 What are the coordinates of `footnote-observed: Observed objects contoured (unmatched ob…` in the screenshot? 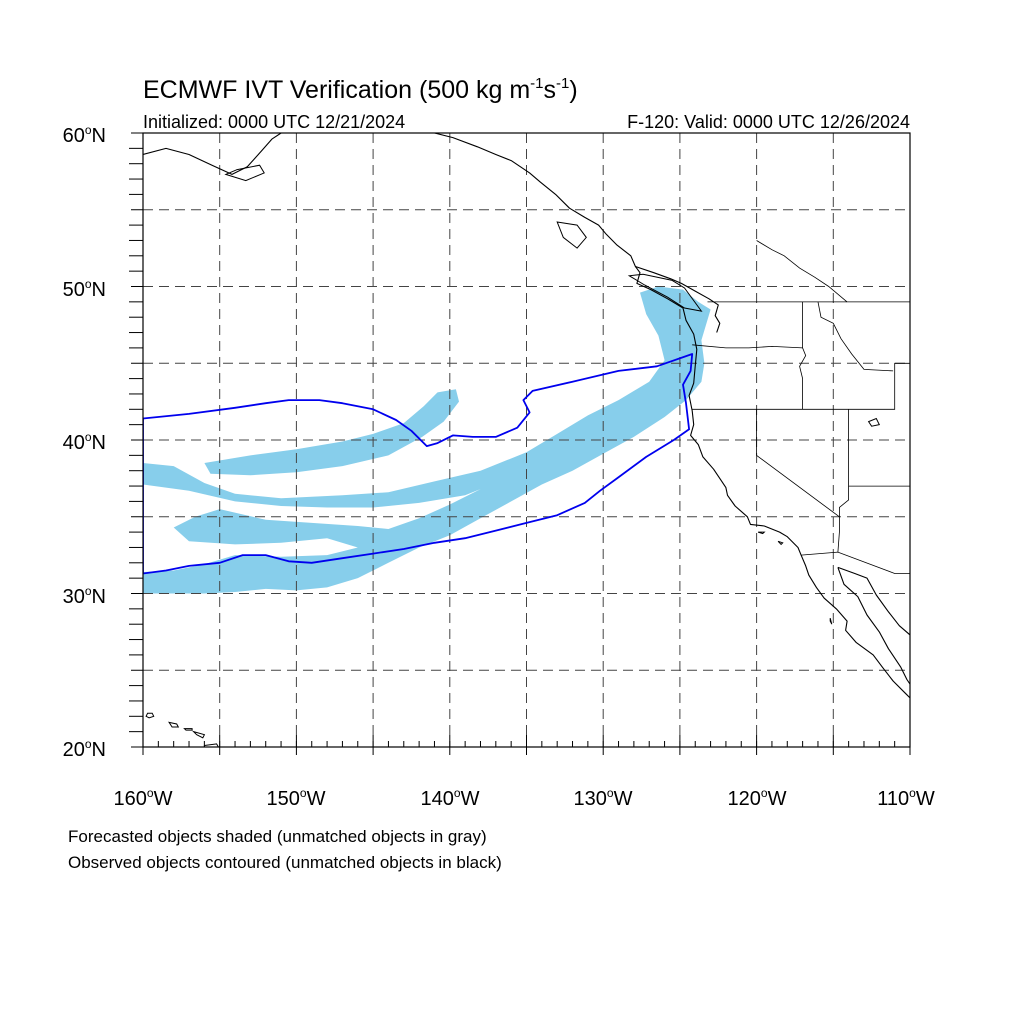 It's located at (285, 862).